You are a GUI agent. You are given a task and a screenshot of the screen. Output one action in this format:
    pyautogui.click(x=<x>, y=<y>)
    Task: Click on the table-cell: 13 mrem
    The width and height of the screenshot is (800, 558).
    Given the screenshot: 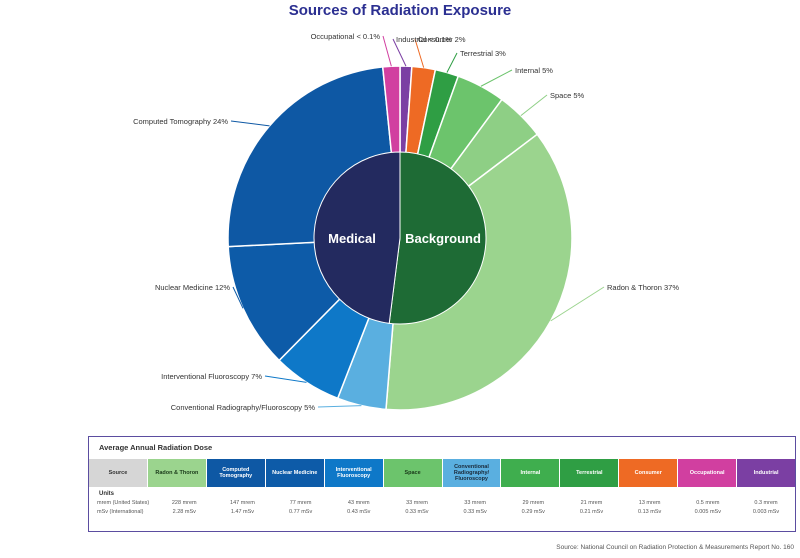 What is the action you would take?
    pyautogui.click(x=649, y=503)
    